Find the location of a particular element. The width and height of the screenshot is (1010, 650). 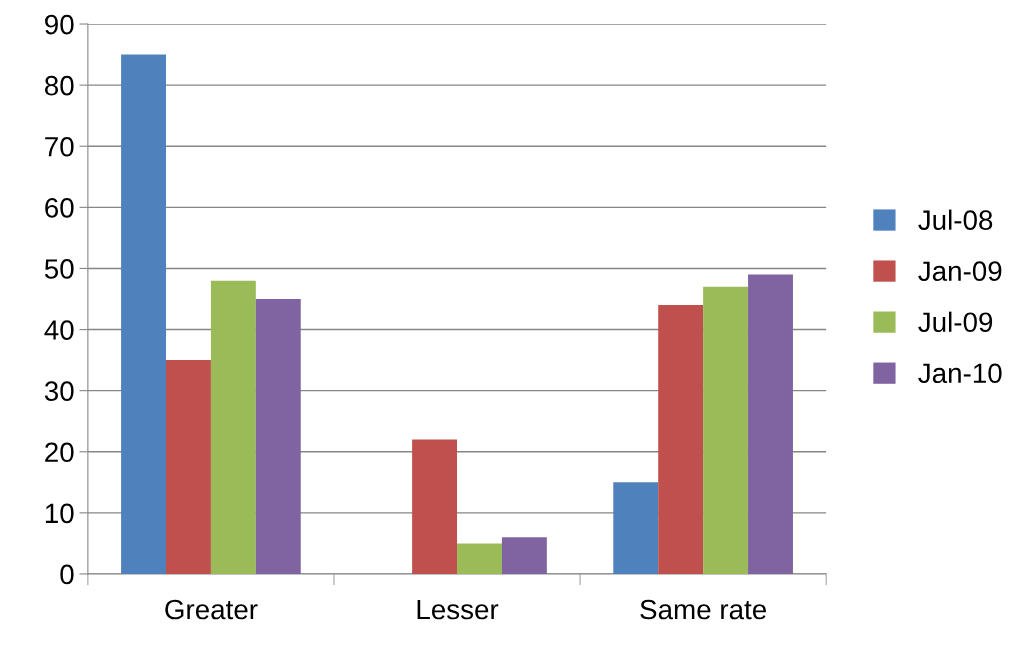

y-tick-label: 50 is located at coordinates (59, 269).